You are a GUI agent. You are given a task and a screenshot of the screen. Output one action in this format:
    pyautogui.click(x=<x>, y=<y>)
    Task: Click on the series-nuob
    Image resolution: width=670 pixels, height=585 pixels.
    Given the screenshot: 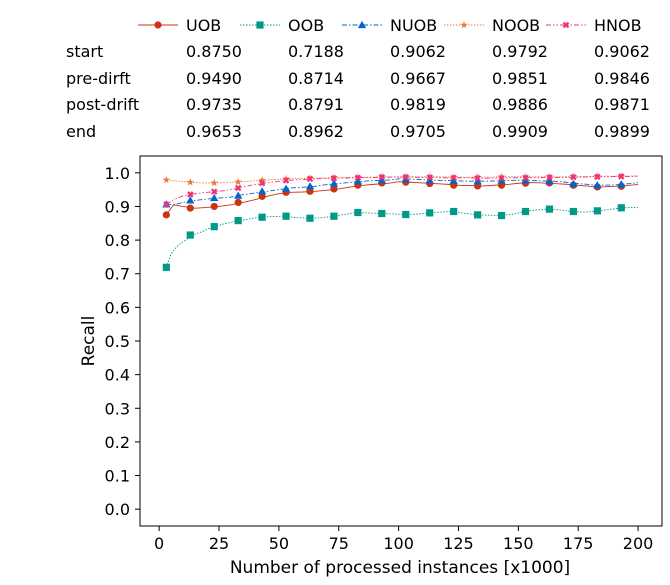 What is the action you would take?
    pyautogui.click(x=400, y=191)
    